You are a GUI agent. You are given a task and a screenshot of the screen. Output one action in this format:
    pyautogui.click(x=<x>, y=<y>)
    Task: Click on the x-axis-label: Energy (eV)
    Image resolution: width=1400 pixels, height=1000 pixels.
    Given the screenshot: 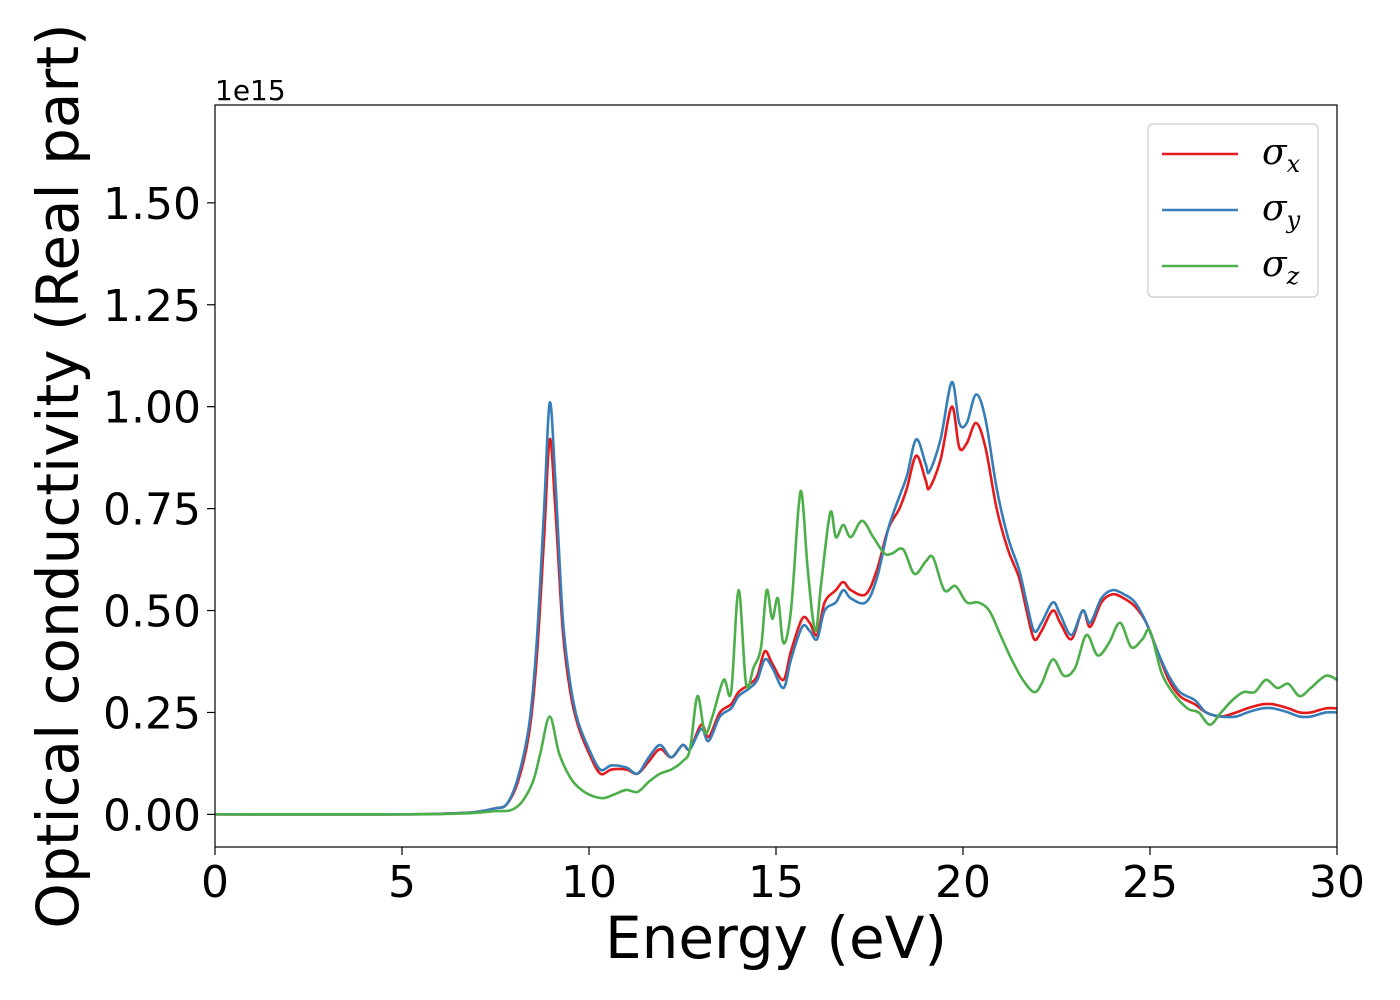 What is the action you would take?
    pyautogui.click(x=776, y=938)
    